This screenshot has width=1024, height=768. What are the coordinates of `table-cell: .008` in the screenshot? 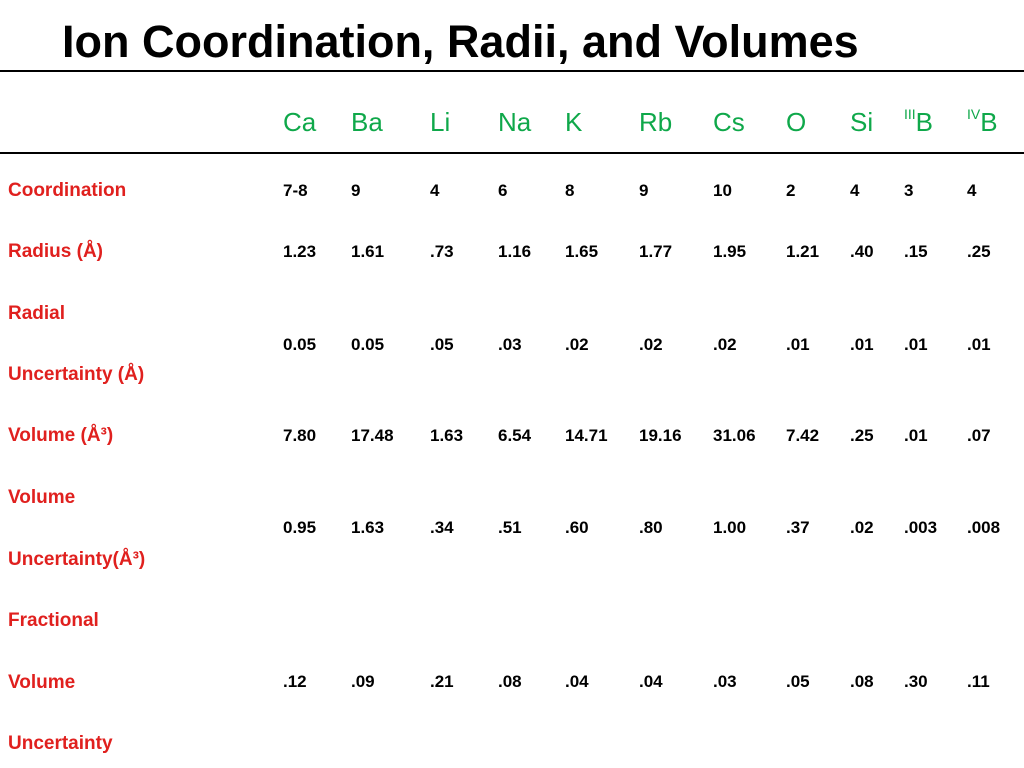 It's located at (984, 527).